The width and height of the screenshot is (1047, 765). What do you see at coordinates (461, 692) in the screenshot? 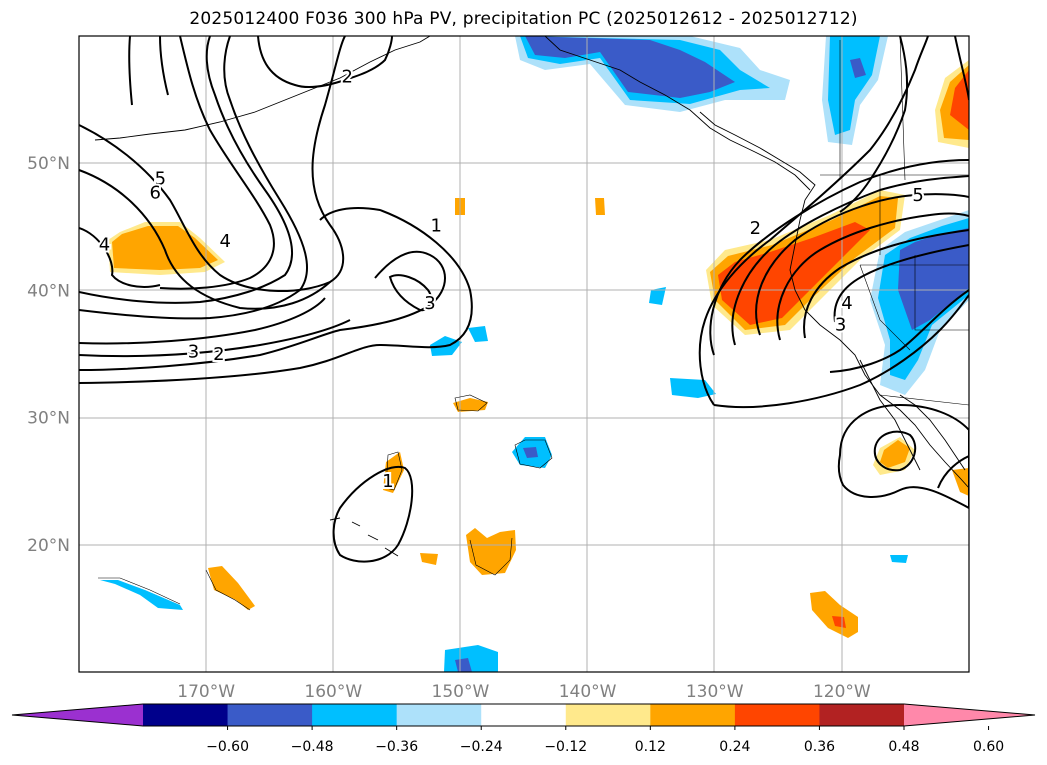
I see `longitude-label: 150°W` at bounding box center [461, 692].